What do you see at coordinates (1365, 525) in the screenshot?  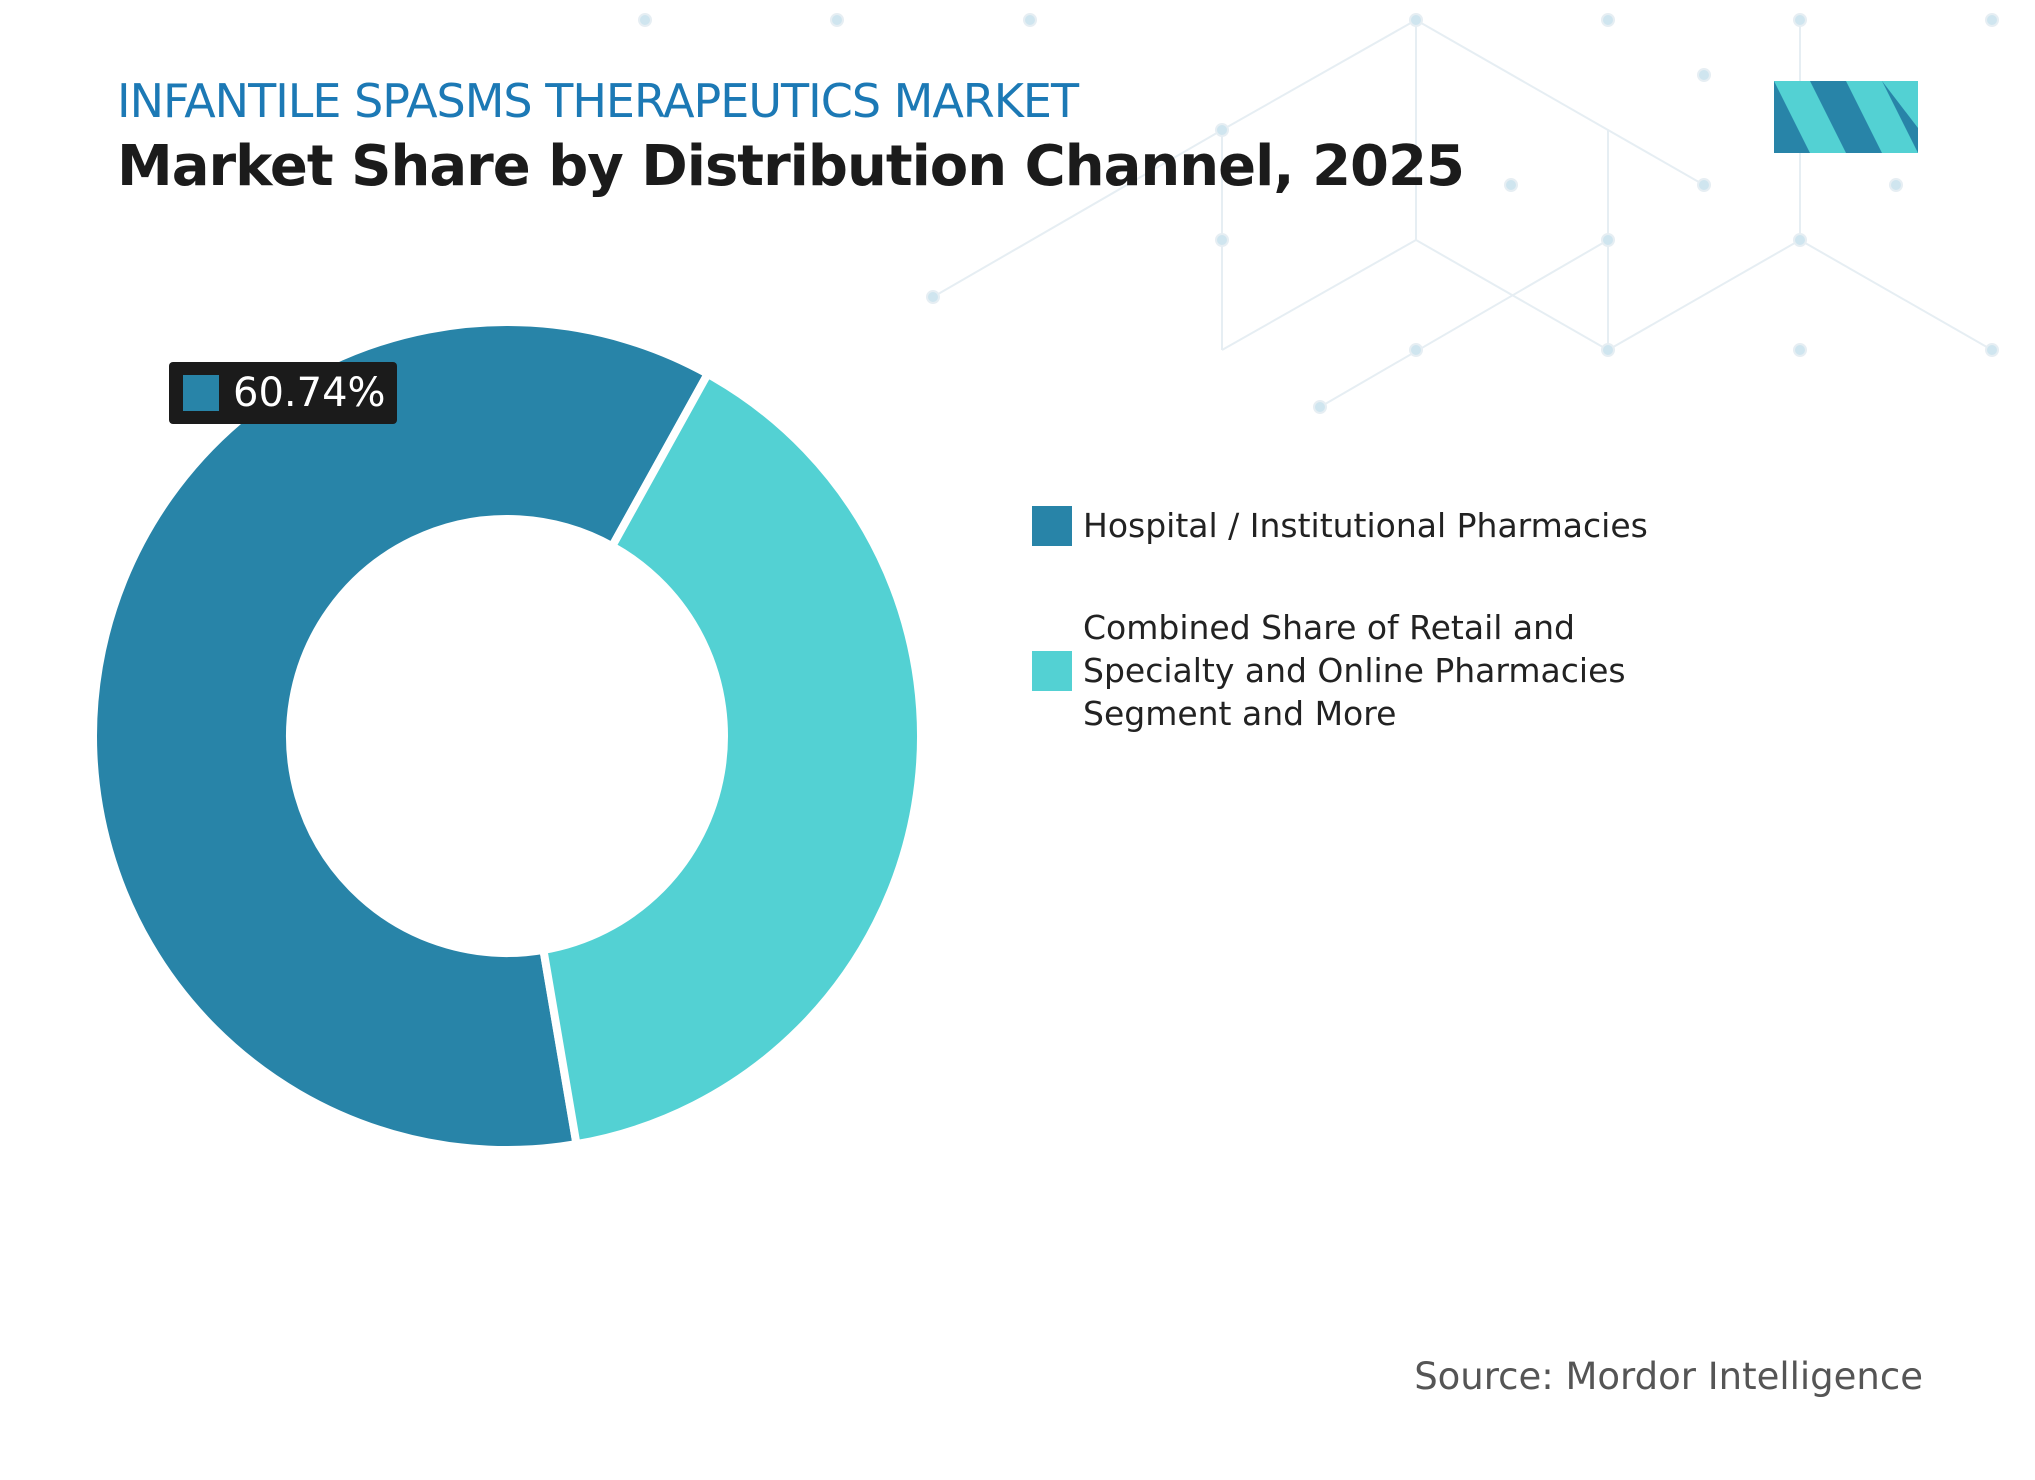 I see `legend-label: Hospital / Institutional Pharmacies` at bounding box center [1365, 525].